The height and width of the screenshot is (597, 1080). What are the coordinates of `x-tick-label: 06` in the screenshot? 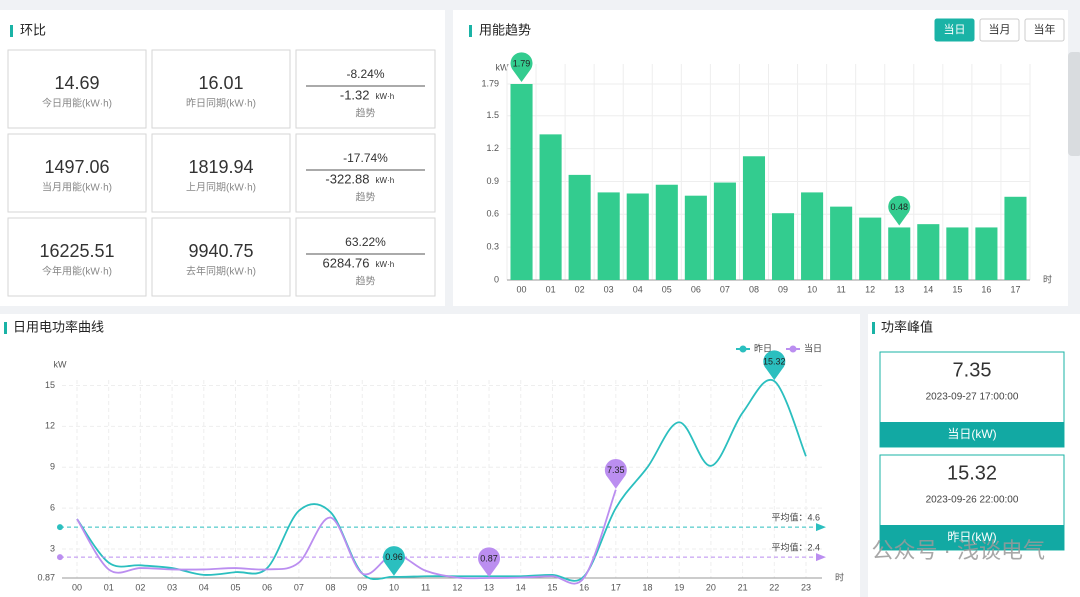 It's located at (696, 289).